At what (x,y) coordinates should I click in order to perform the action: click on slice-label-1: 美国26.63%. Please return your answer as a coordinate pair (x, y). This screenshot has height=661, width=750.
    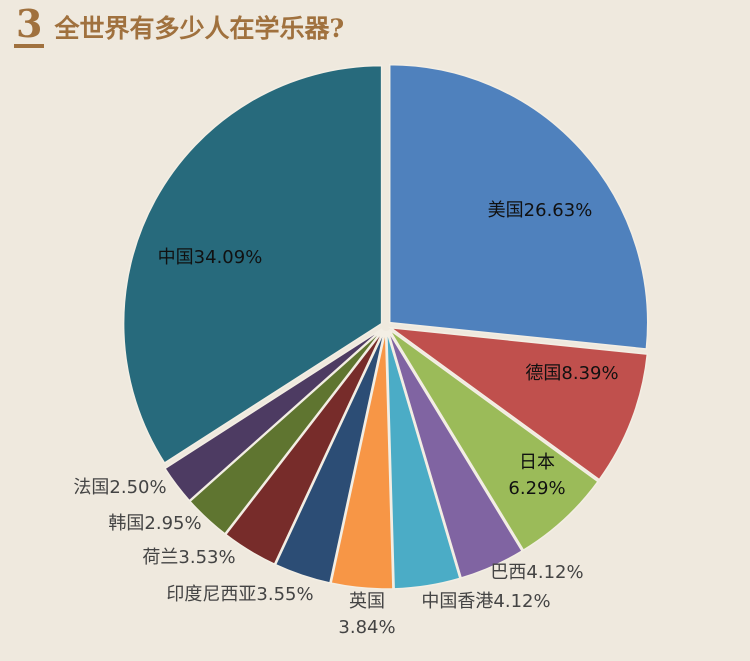
    Looking at the image, I should click on (540, 210).